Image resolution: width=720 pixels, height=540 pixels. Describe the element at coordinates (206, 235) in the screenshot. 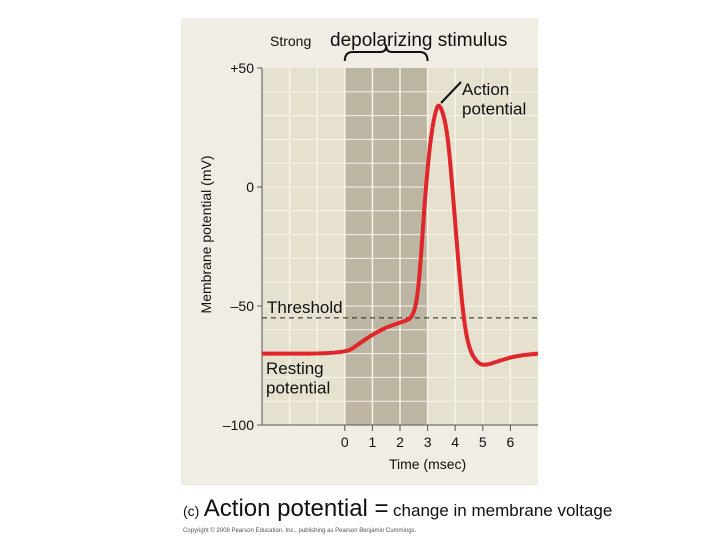

I see `y-axis-label: Membrane potential (mV)` at that location.